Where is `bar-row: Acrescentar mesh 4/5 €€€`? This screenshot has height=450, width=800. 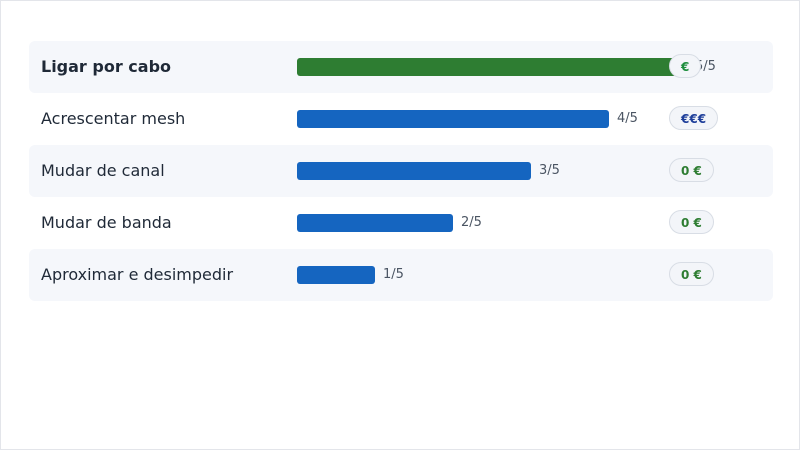
bar-row: Acrescentar mesh 4/5 €€€ is located at coordinates (401, 119).